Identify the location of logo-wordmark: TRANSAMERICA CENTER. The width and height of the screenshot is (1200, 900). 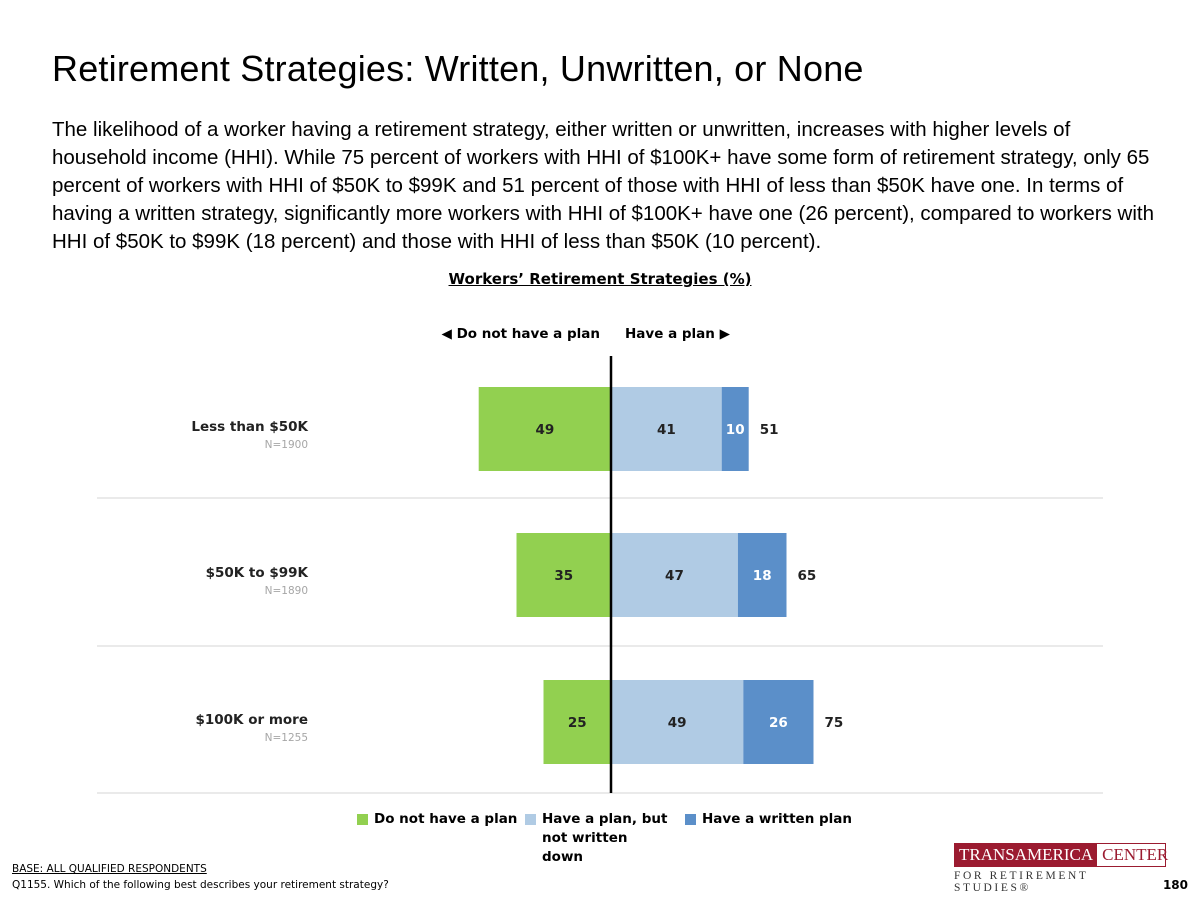
(1061, 855).